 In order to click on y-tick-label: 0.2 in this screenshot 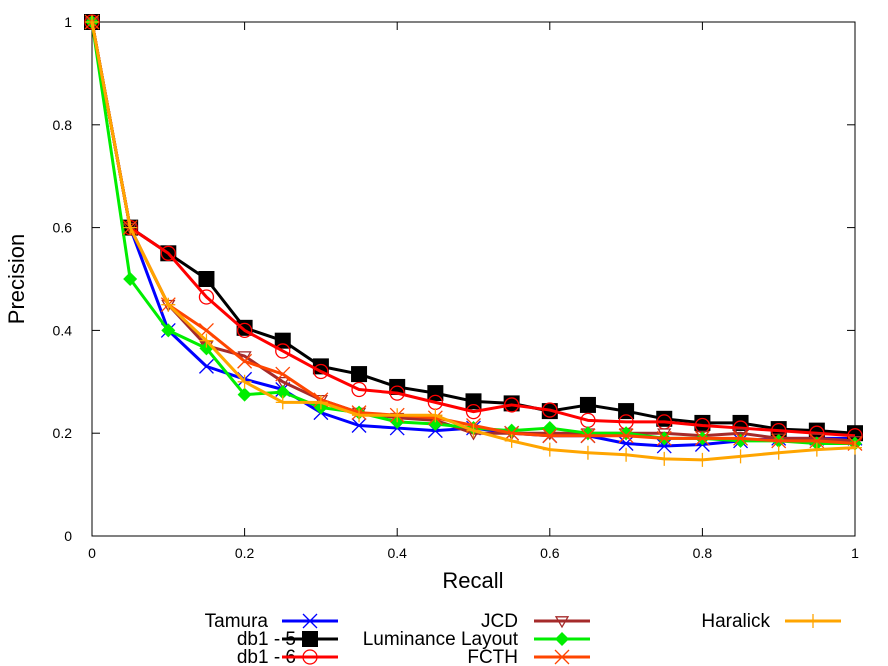, I will do `click(63, 433)`.